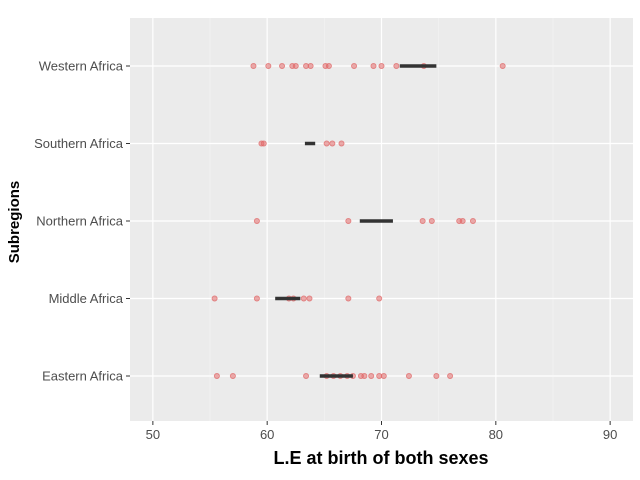 Image resolution: width=640 pixels, height=480 pixels. Describe the element at coordinates (153, 434) in the screenshot. I see `x-tick-label: 50` at that location.